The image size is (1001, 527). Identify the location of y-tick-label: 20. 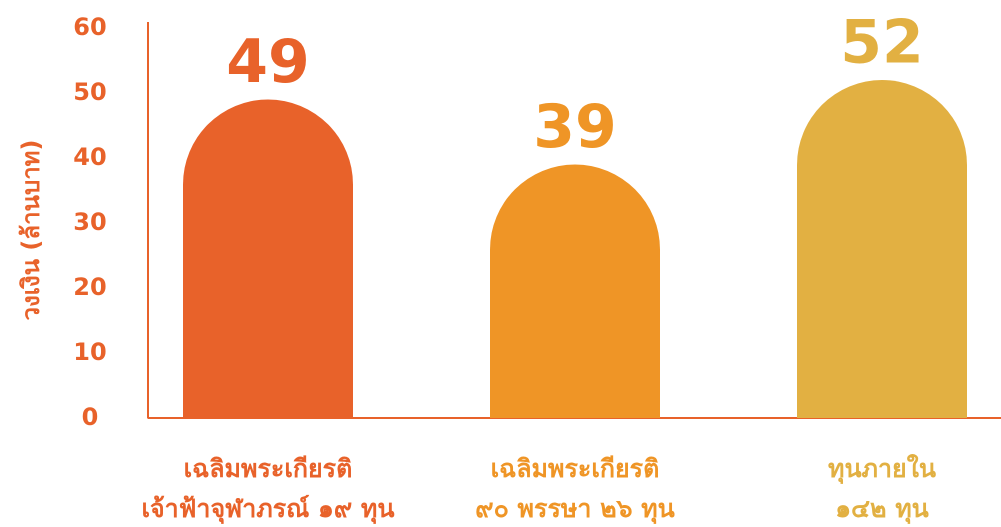
(89, 287).